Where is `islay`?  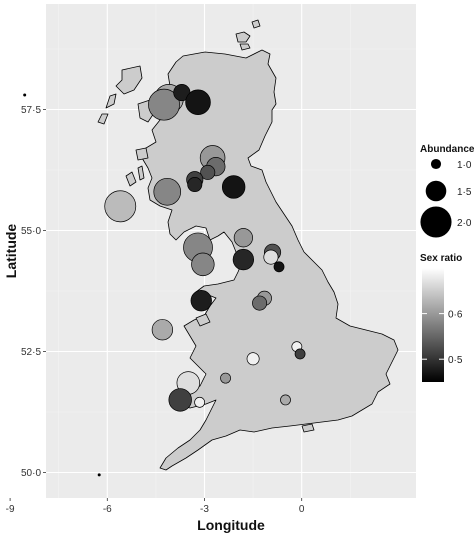 islay is located at coordinates (131, 179).